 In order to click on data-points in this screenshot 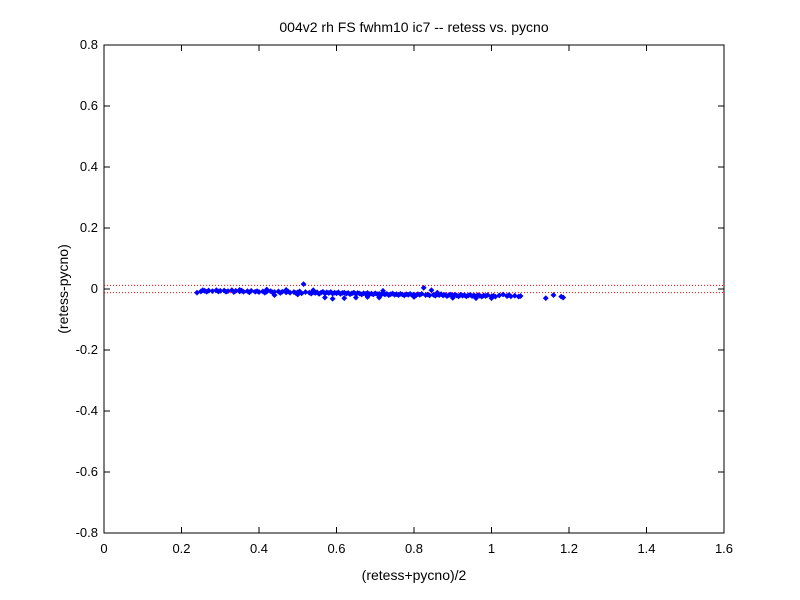, I will do `click(380, 291)`.